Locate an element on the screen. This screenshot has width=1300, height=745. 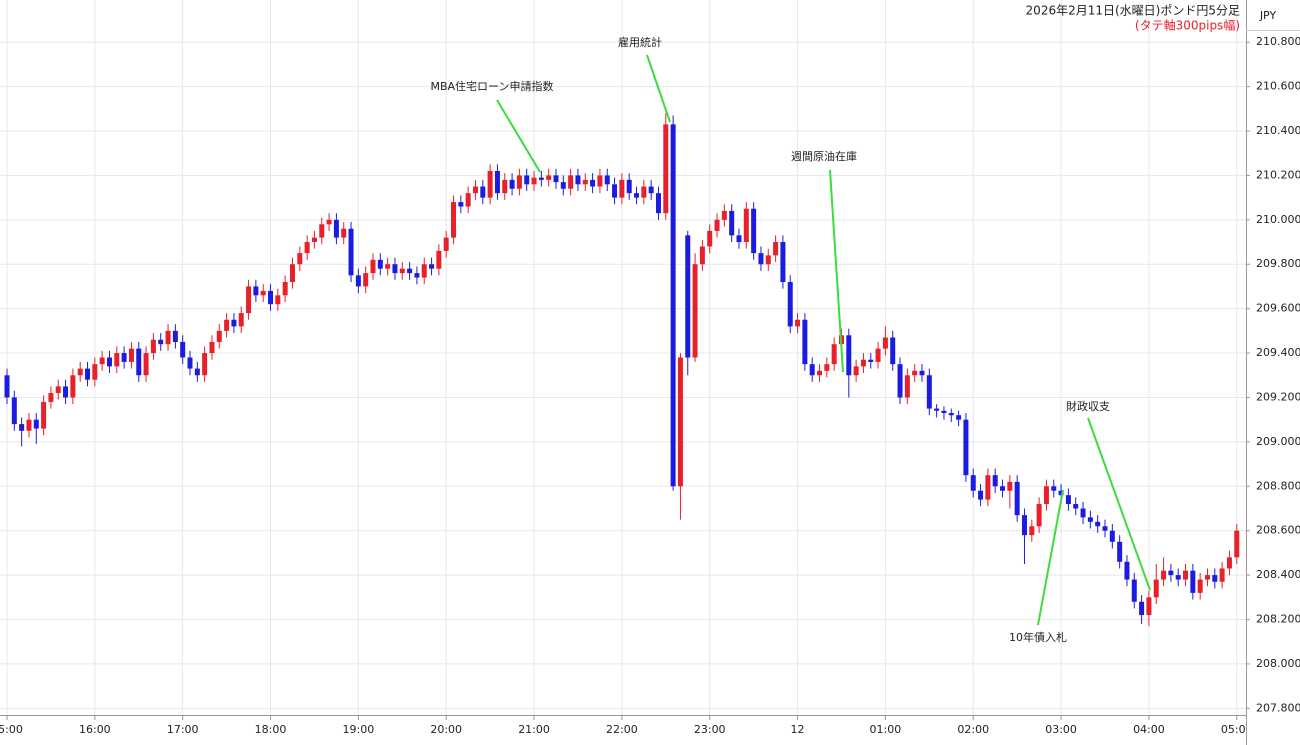
x-tick-label: 18:00 is located at coordinates (271, 729).